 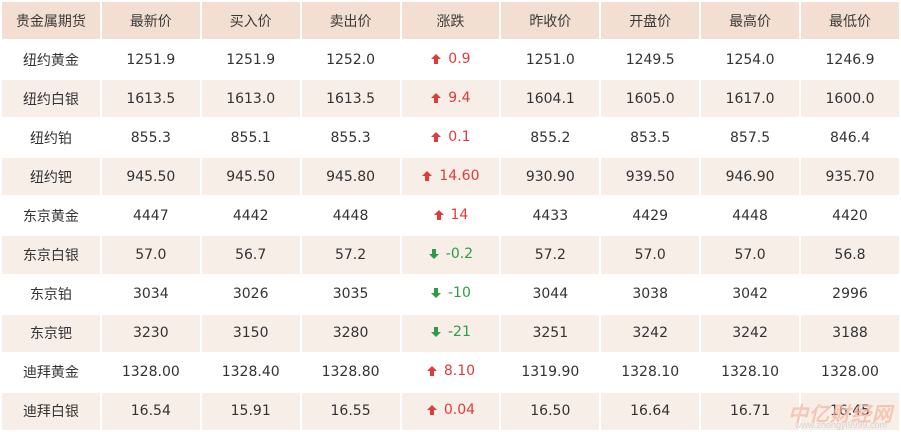 What do you see at coordinates (550, 255) in the screenshot?
I see `cell-prev-close: 57.2` at bounding box center [550, 255].